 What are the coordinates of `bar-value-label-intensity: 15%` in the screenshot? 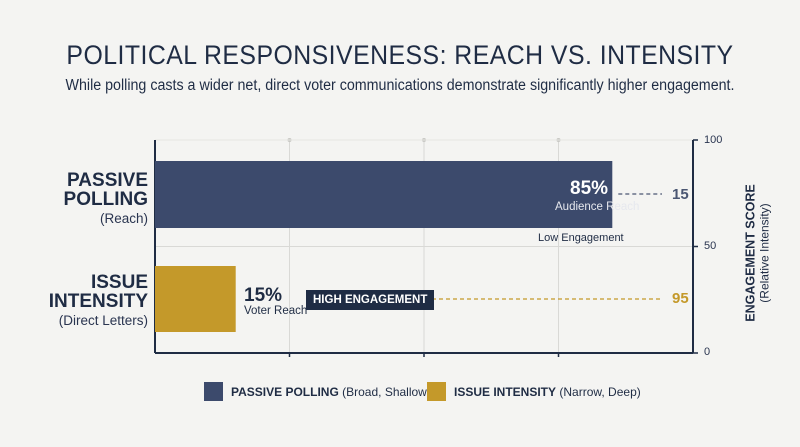 It's located at (263, 295).